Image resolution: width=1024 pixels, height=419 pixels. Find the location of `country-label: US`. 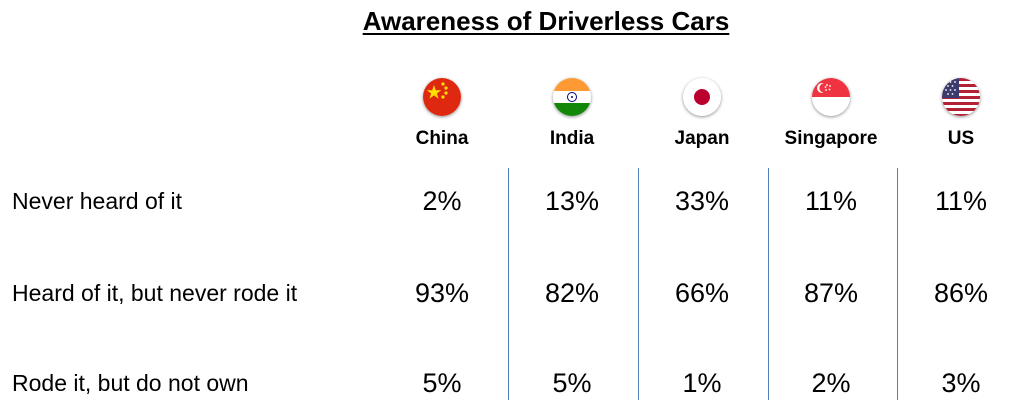

country-label: US is located at coordinates (961, 138).